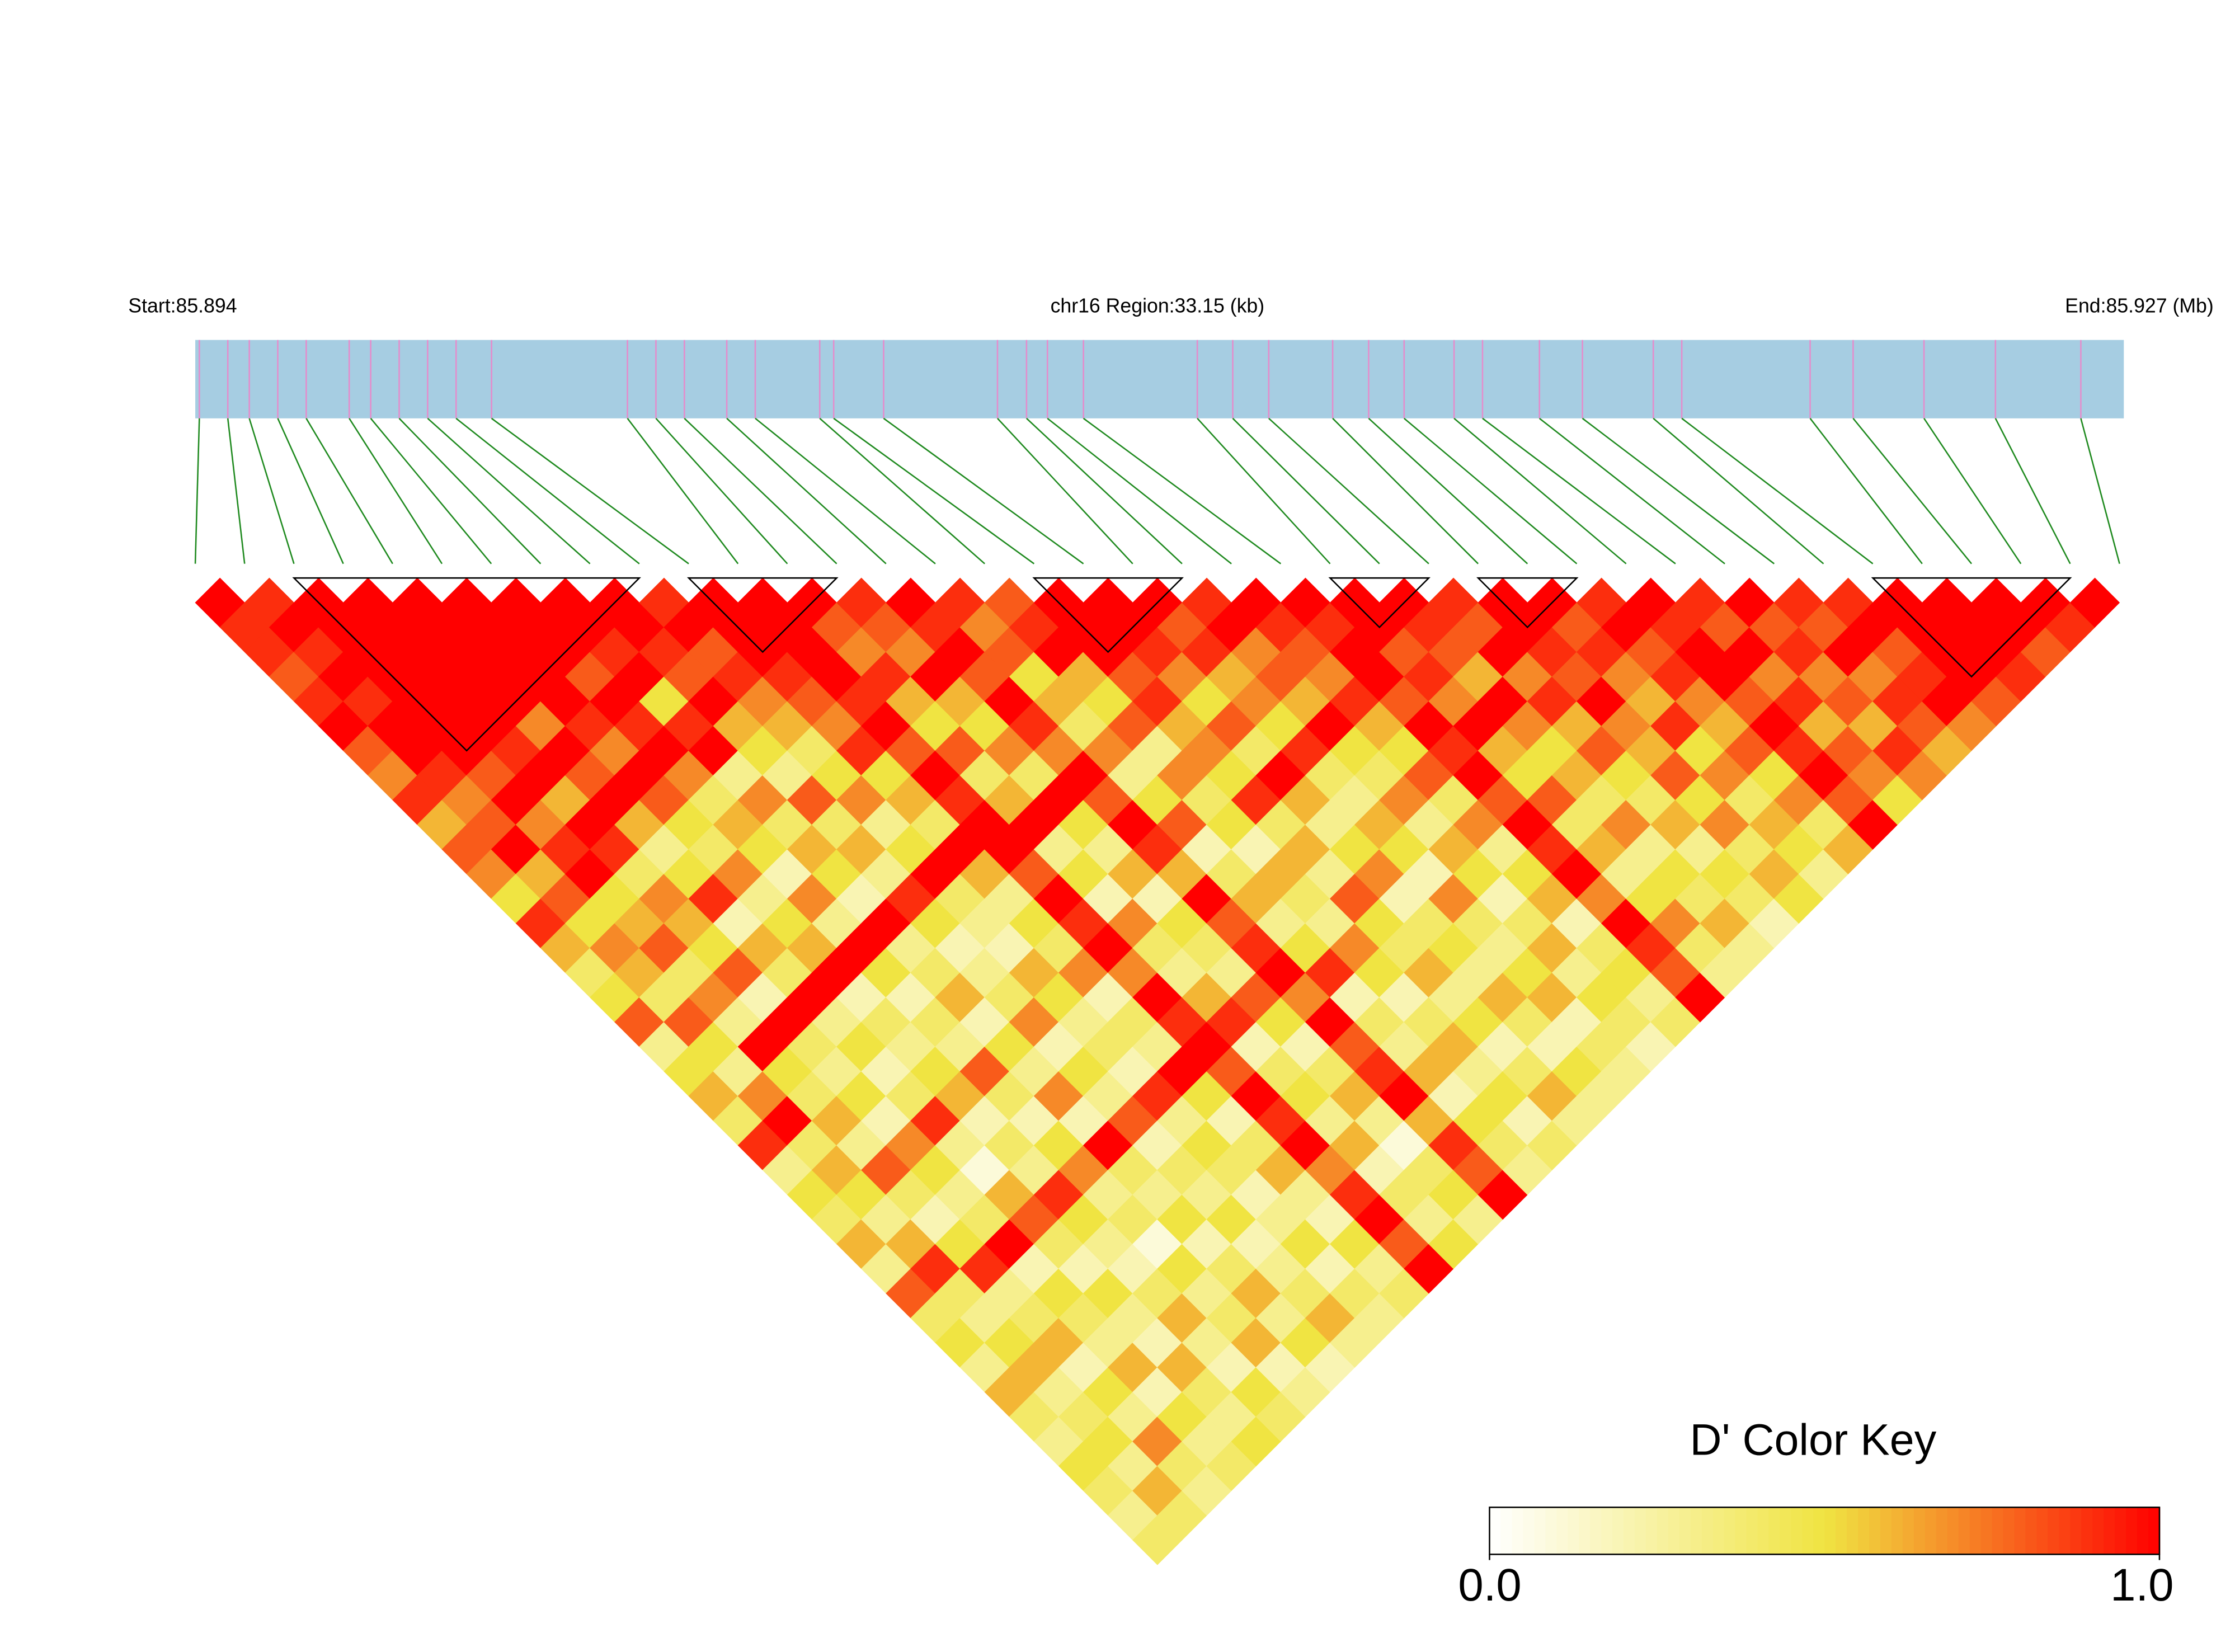 This screenshot has height=1652, width=2235. I want to click on color-key-frame, so click(1825, 1531).